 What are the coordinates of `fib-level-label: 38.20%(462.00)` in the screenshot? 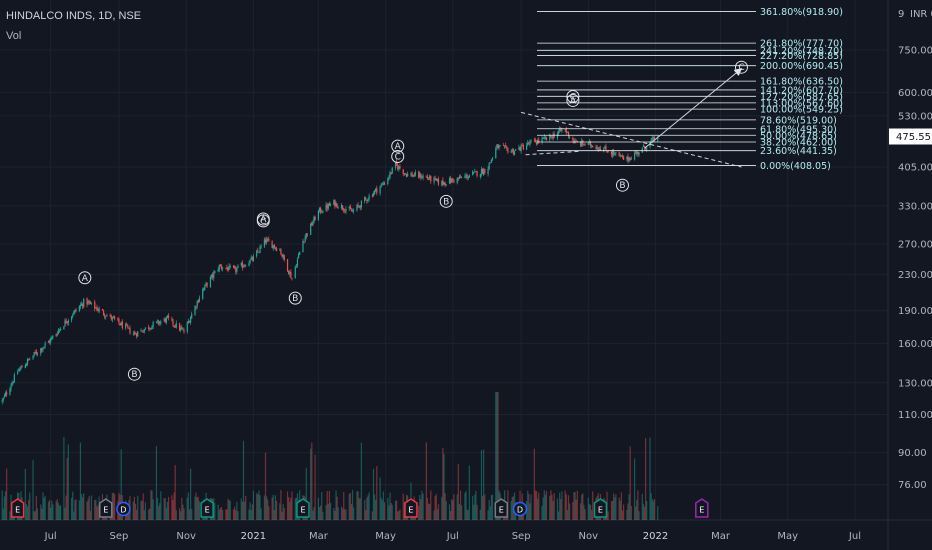 It's located at (798, 142).